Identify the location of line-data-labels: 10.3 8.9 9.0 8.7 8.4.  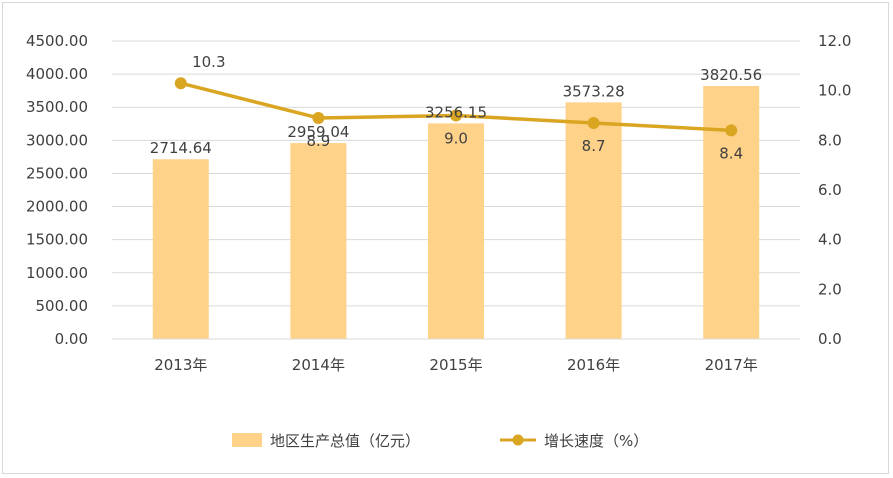
(467, 107).